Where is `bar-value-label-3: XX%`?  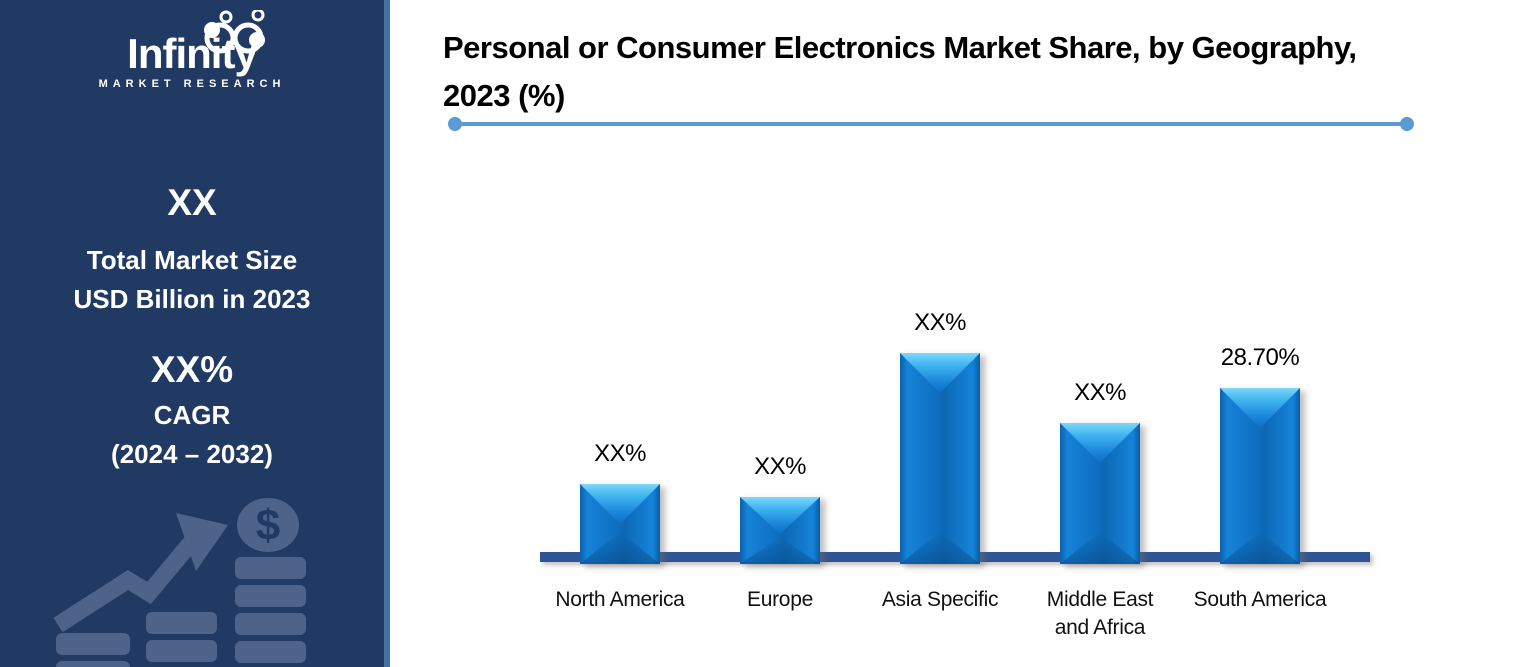
bar-value-label-3: XX% is located at coordinates (1100, 392).